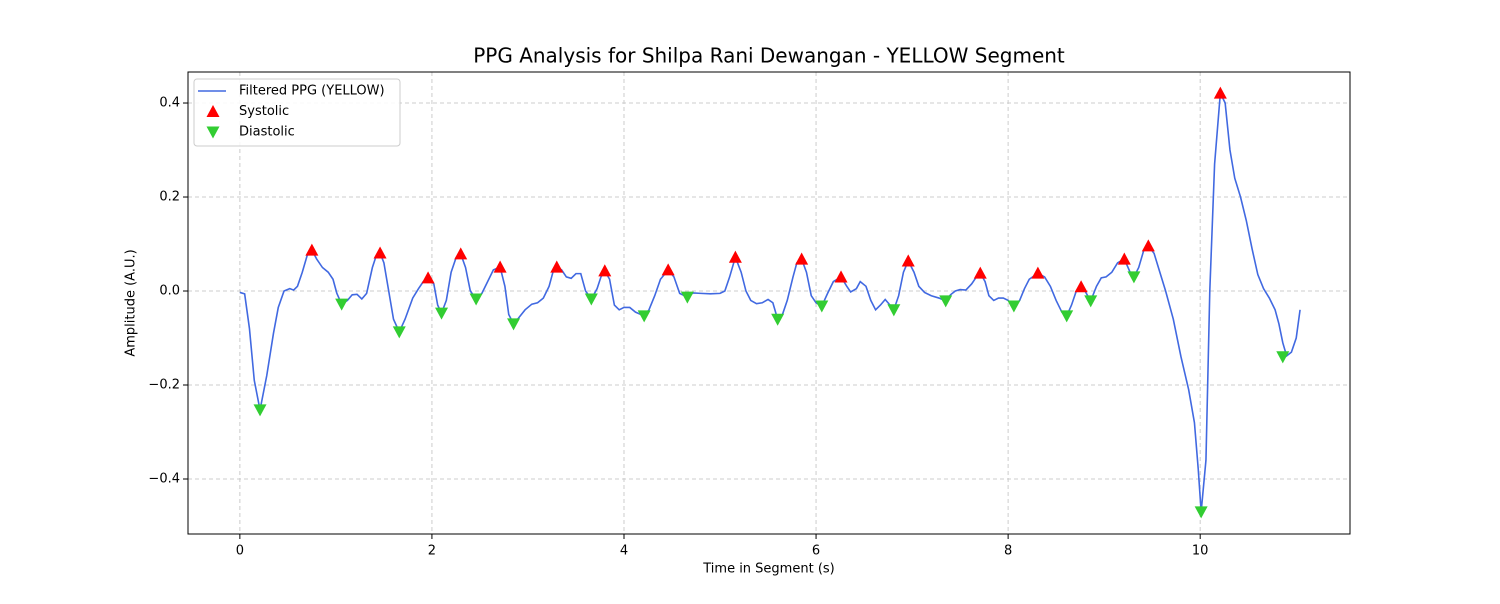  I want to click on legend-box, so click(297, 112).